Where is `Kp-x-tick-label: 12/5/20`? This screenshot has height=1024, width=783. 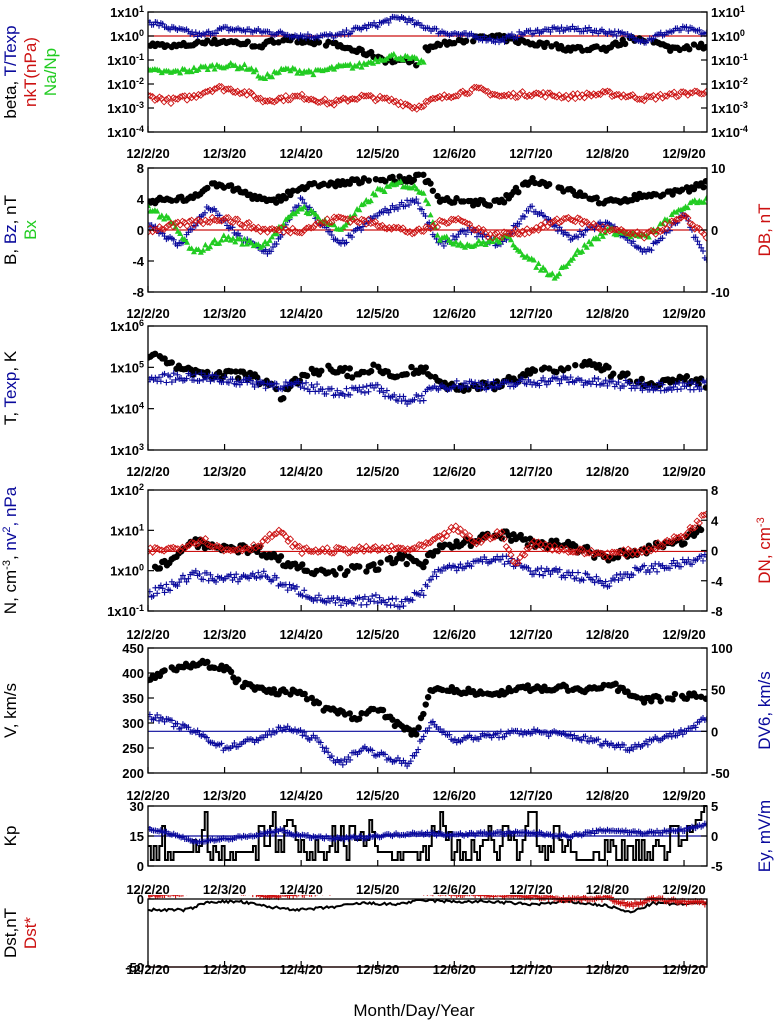
Kp-x-tick-label: 12/5/20 is located at coordinates (377, 889).